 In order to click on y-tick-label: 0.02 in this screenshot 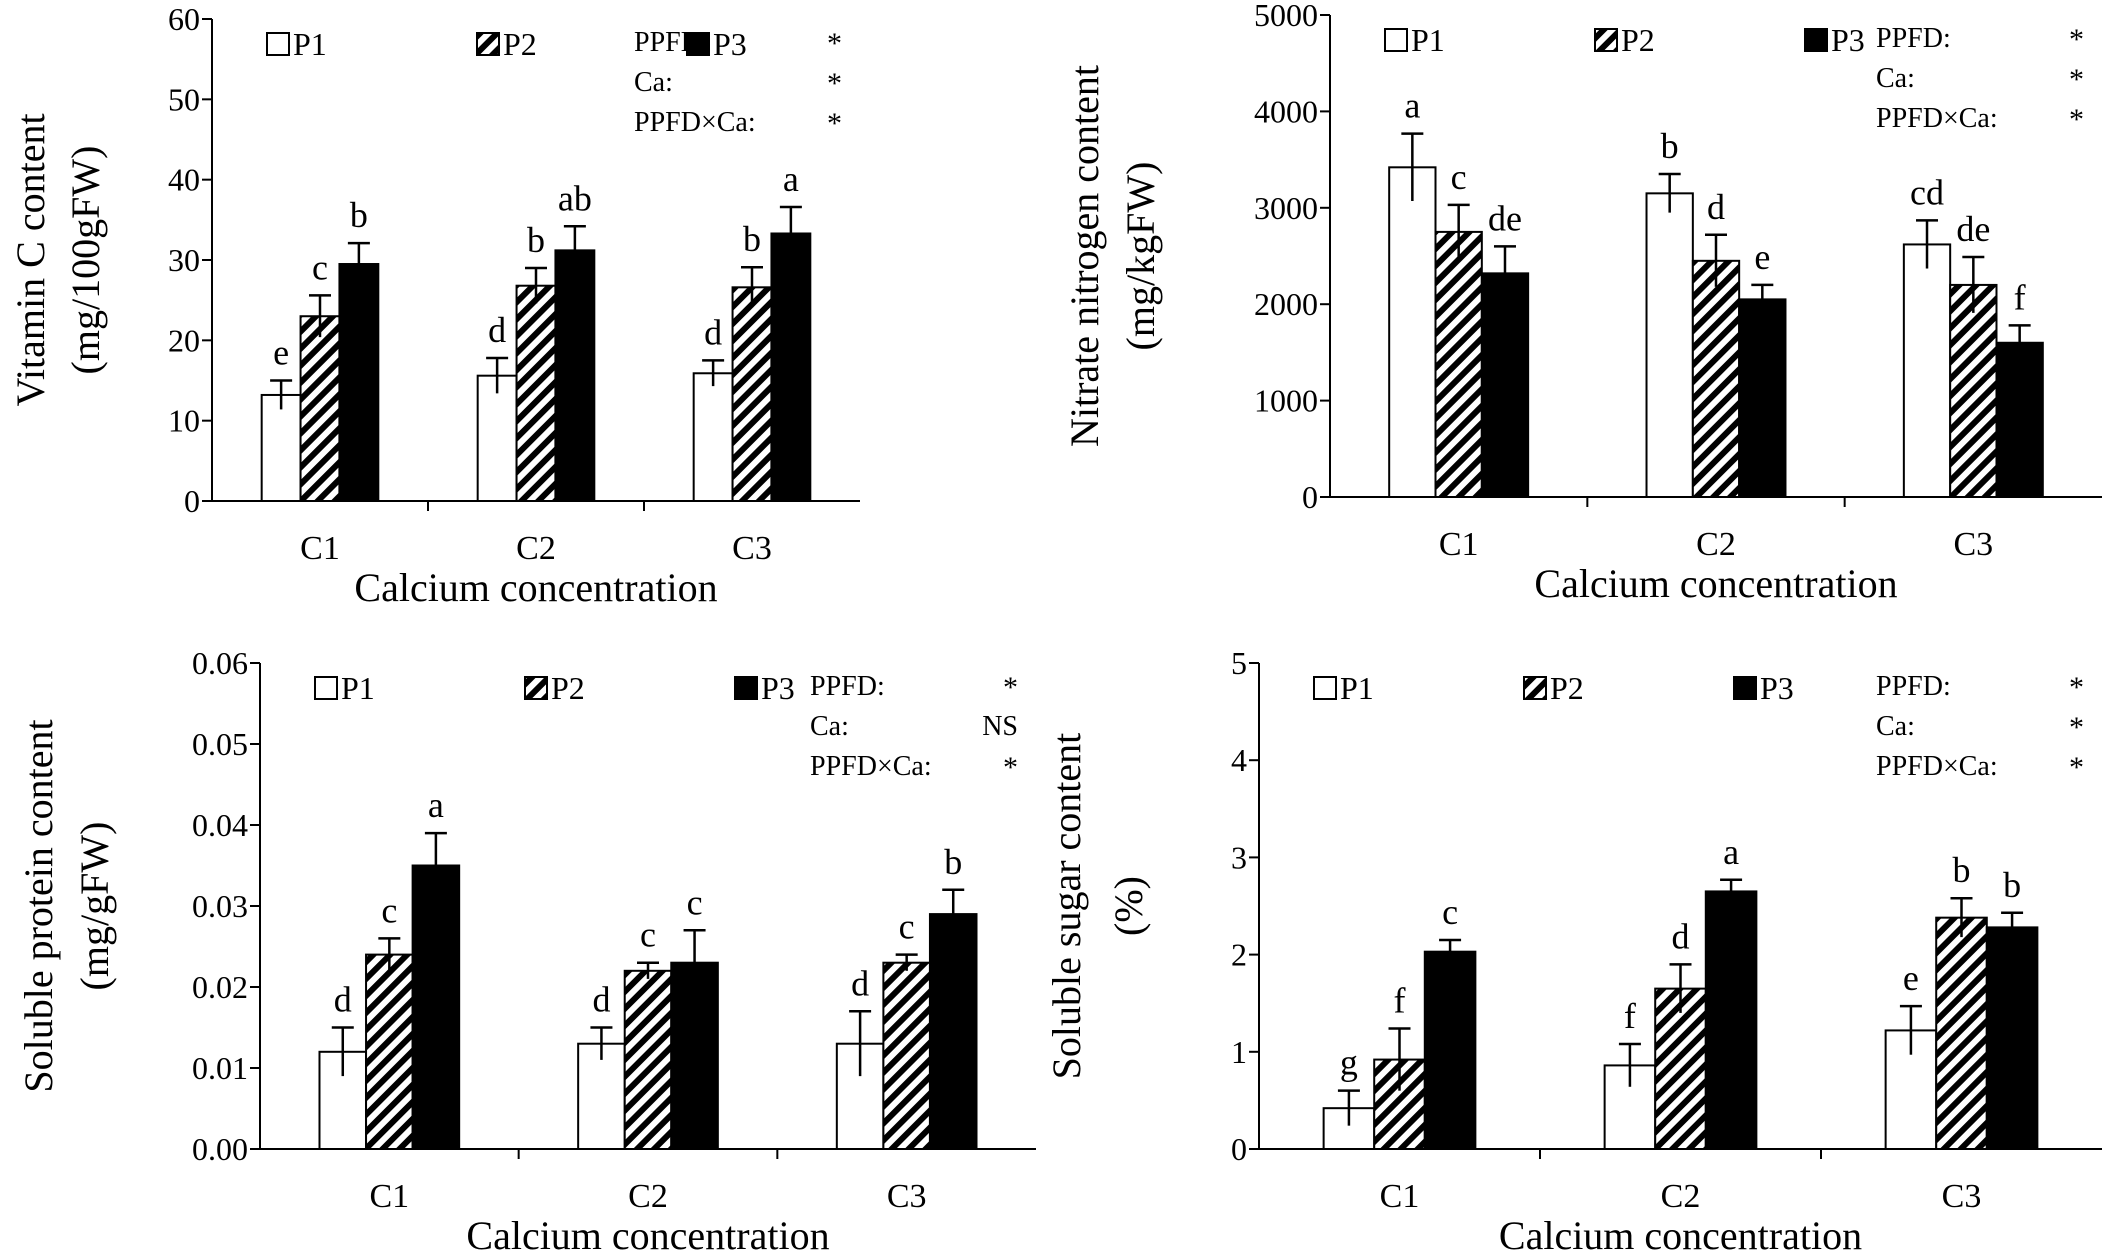, I will do `click(220, 987)`.